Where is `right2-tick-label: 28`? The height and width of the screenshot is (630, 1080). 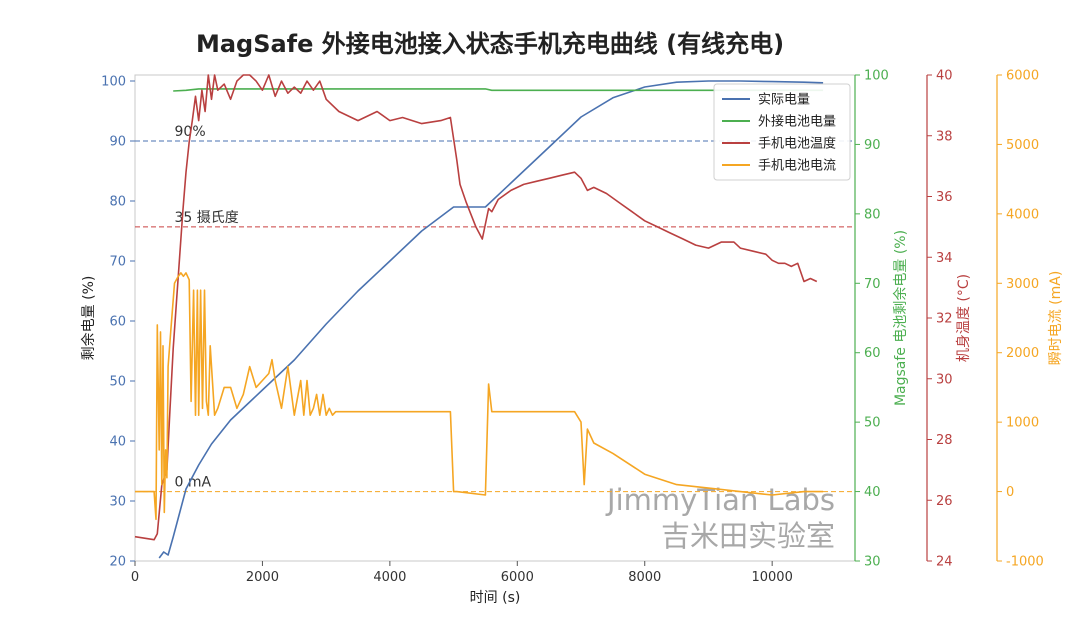 right2-tick-label: 28 is located at coordinates (944, 440).